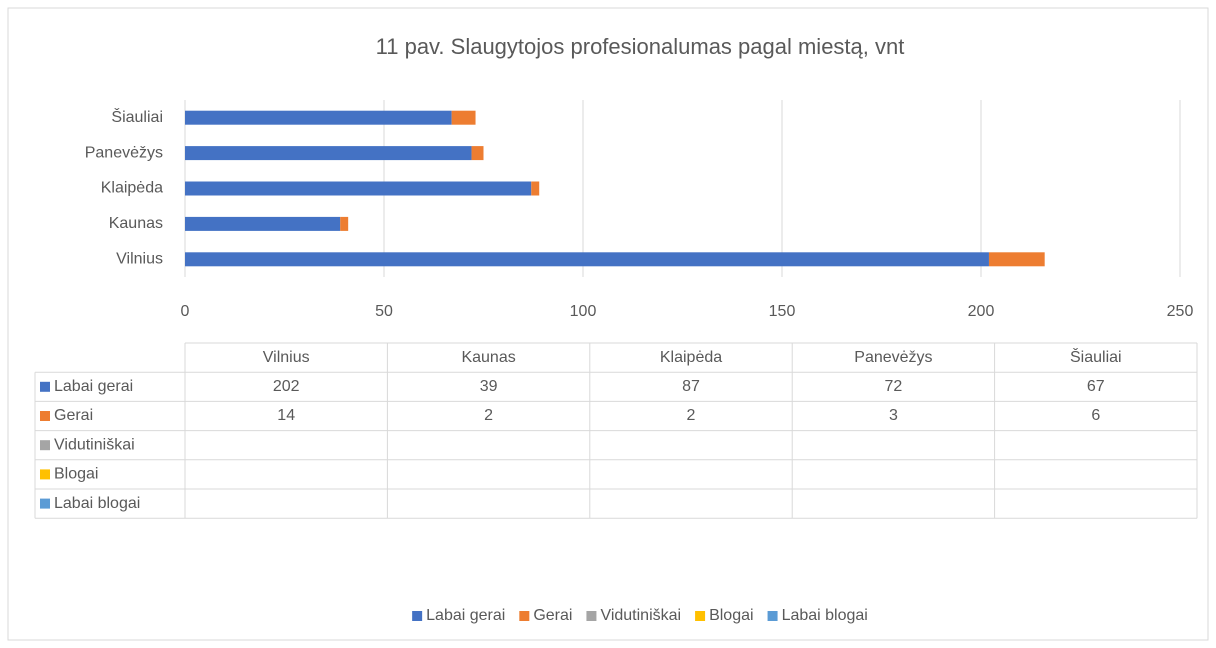 This screenshot has height=648, width=1216. What do you see at coordinates (825, 615) in the screenshot?
I see `legend-label: Labai blogai` at bounding box center [825, 615].